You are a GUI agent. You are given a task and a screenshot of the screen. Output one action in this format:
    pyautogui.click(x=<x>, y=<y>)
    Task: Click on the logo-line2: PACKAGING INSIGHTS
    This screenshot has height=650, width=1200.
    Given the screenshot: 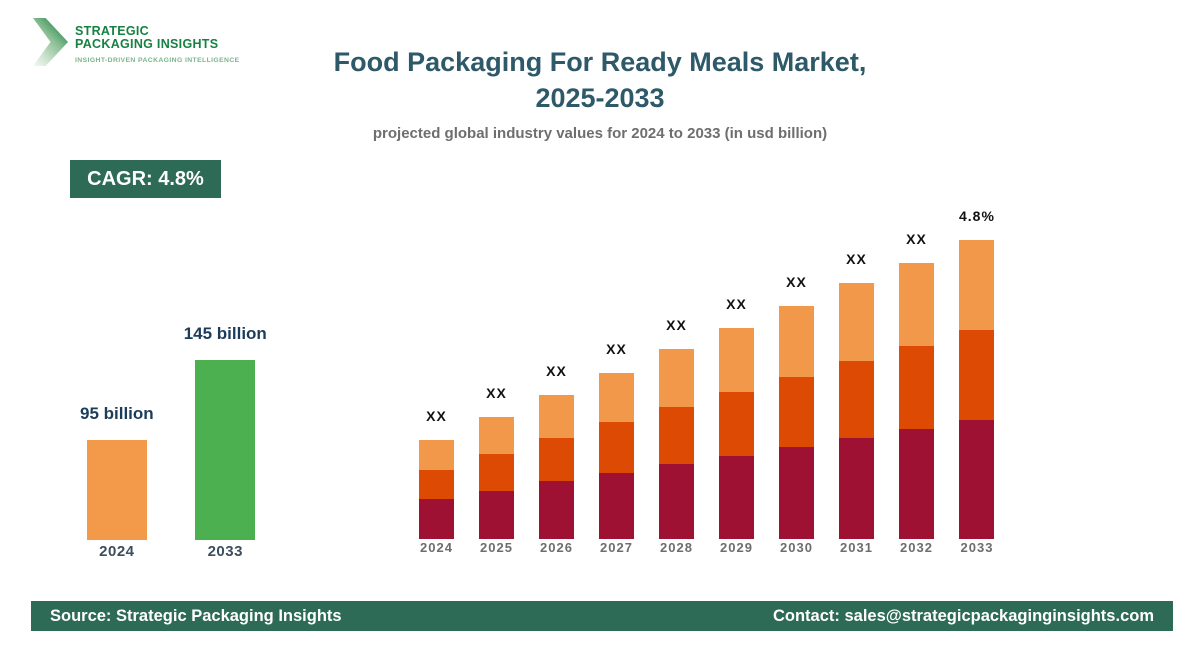 What is the action you would take?
    pyautogui.click(x=147, y=44)
    